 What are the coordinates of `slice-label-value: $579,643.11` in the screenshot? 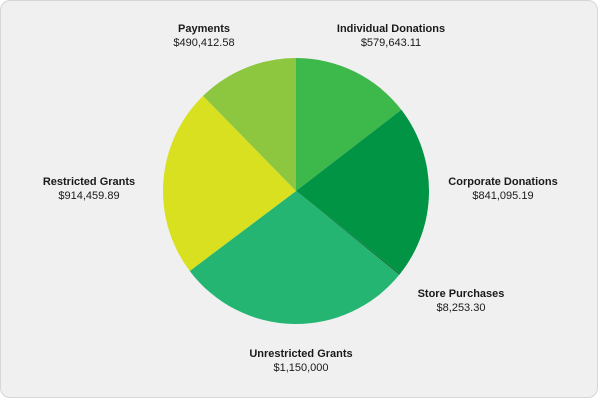 It's located at (391, 43).